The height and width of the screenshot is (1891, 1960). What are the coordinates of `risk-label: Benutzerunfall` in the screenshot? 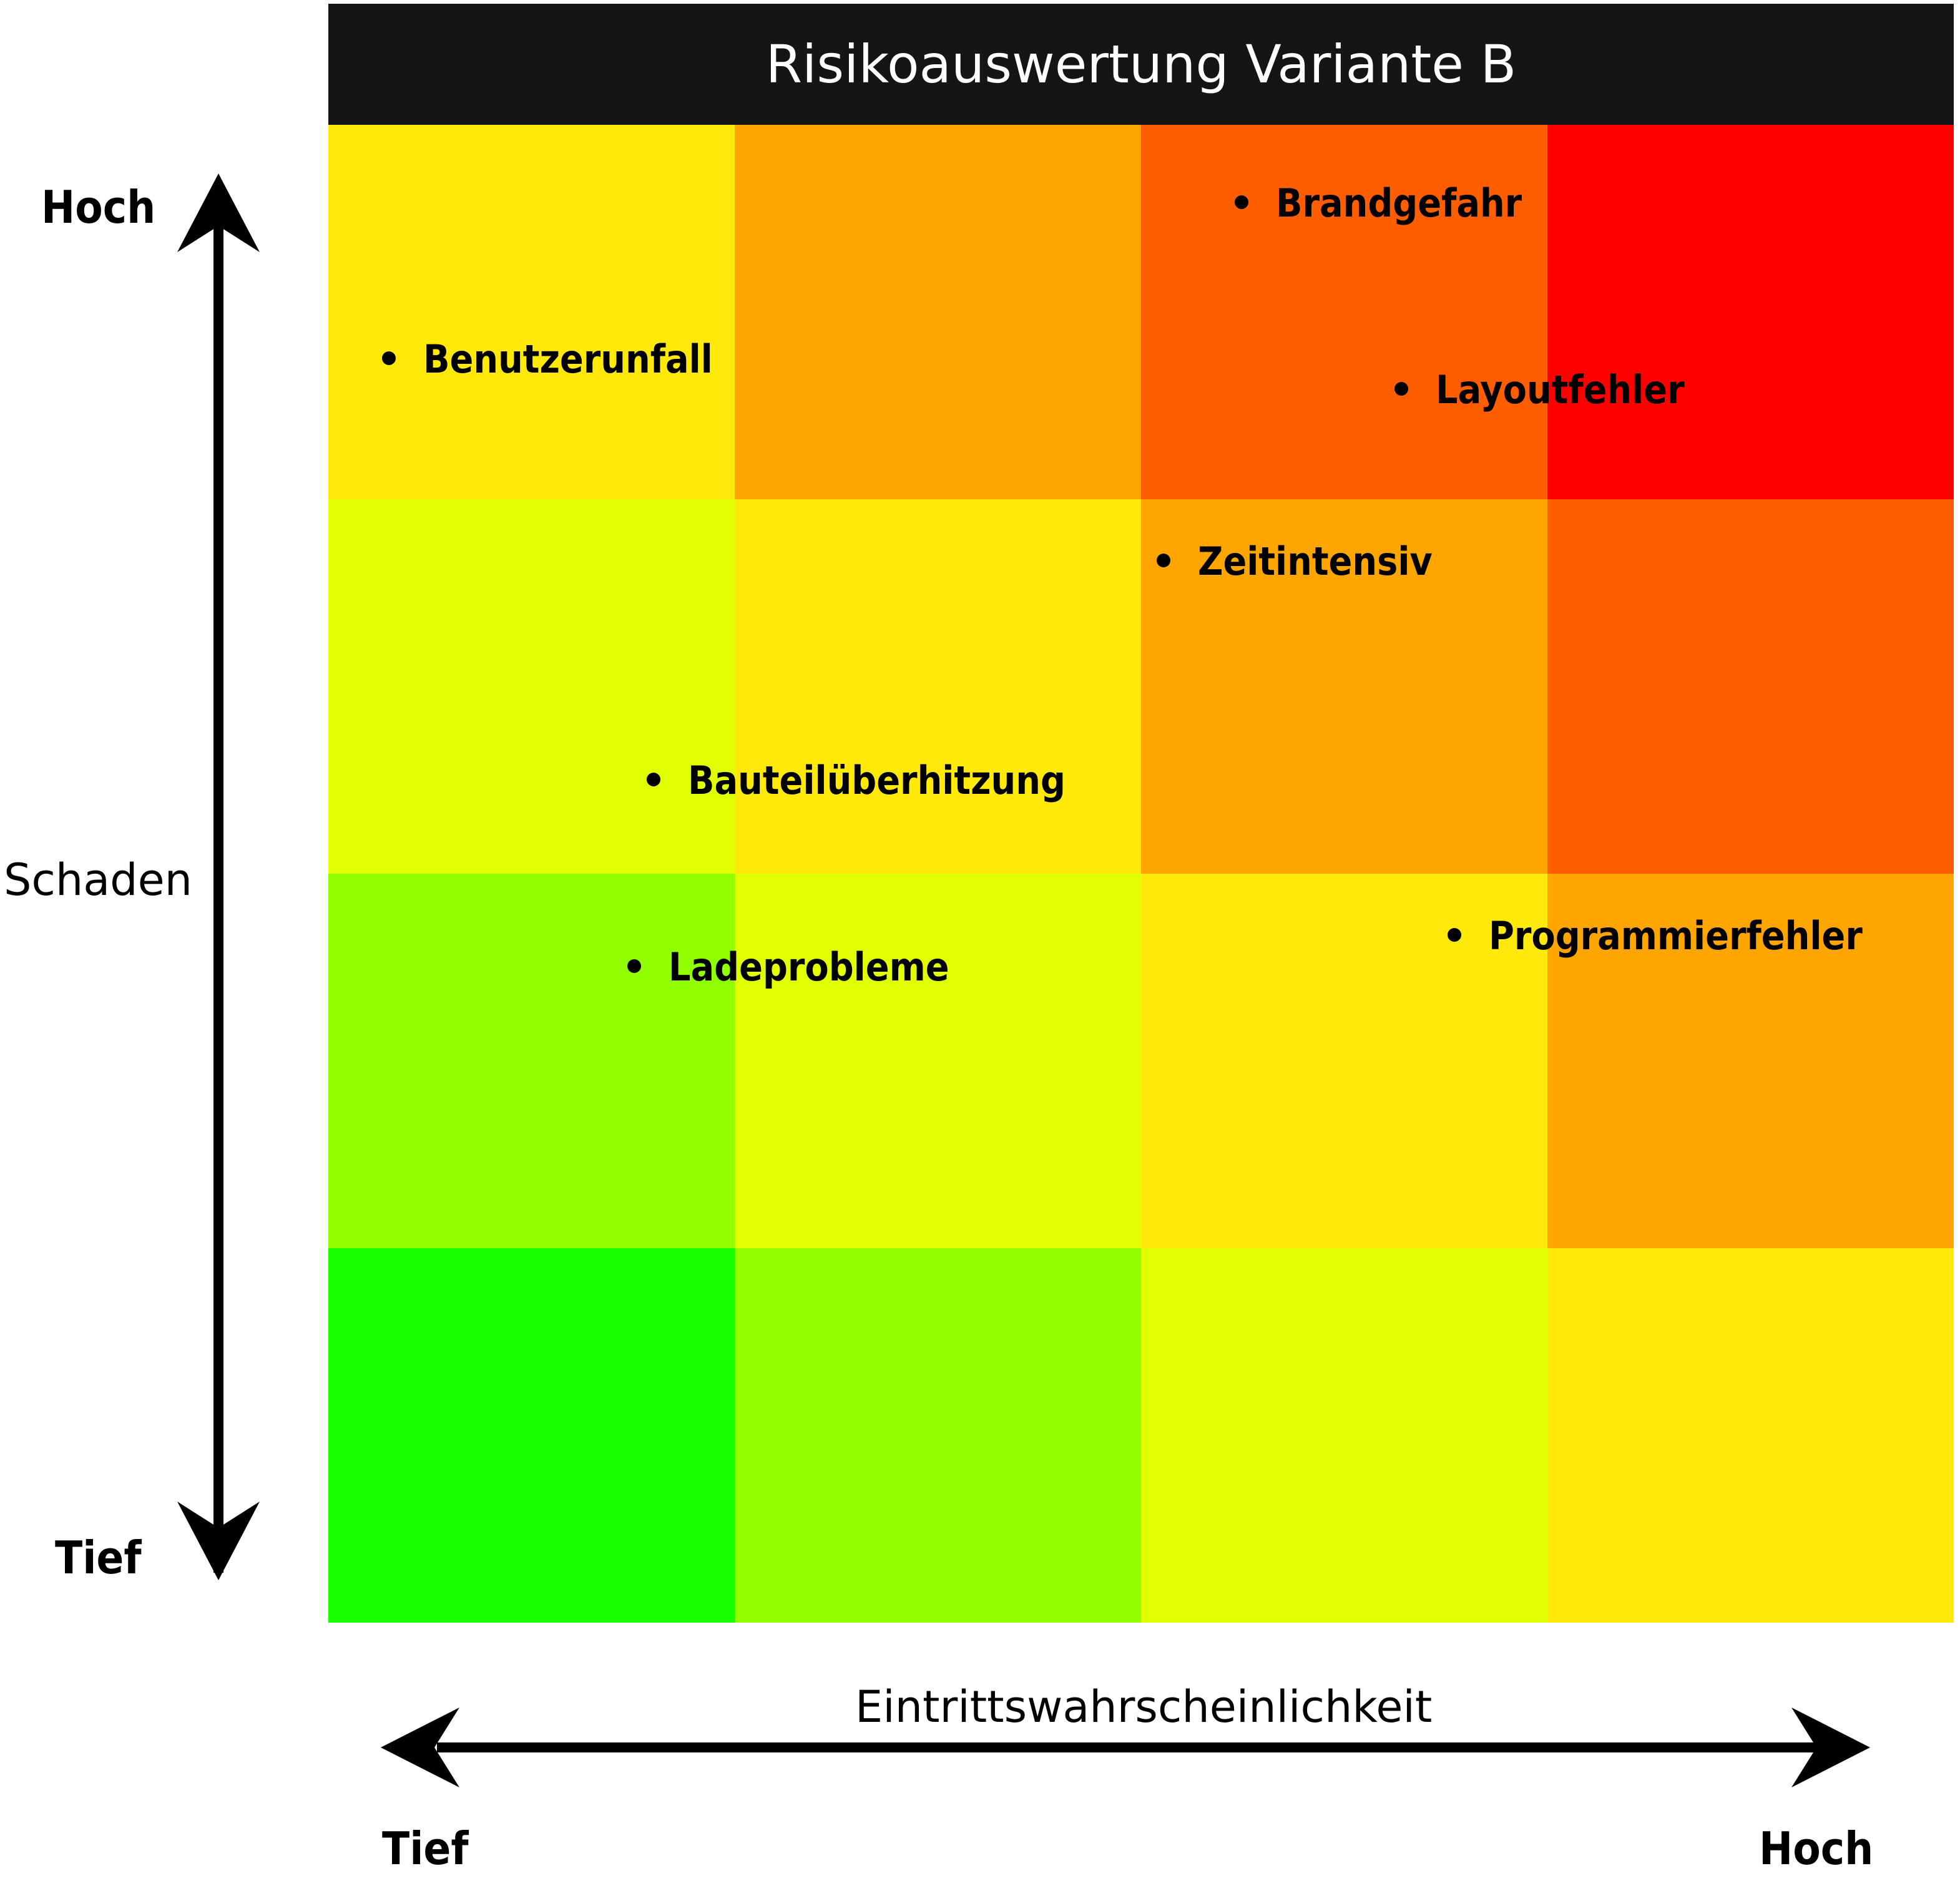 It's located at (568, 359).